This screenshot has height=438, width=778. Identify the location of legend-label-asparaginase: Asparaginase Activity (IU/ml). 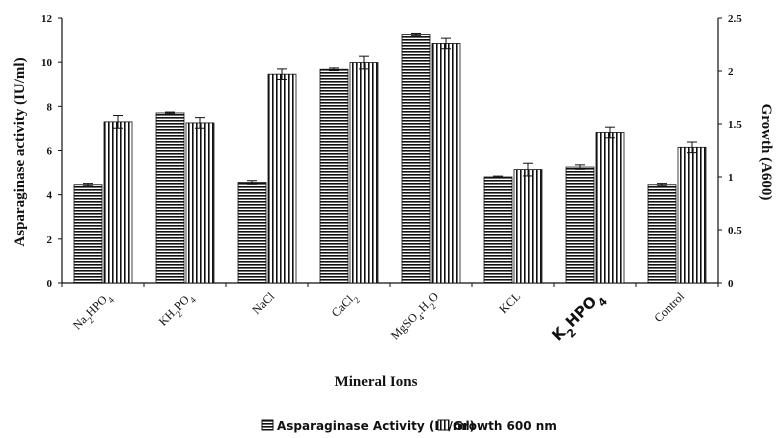
(376, 426).